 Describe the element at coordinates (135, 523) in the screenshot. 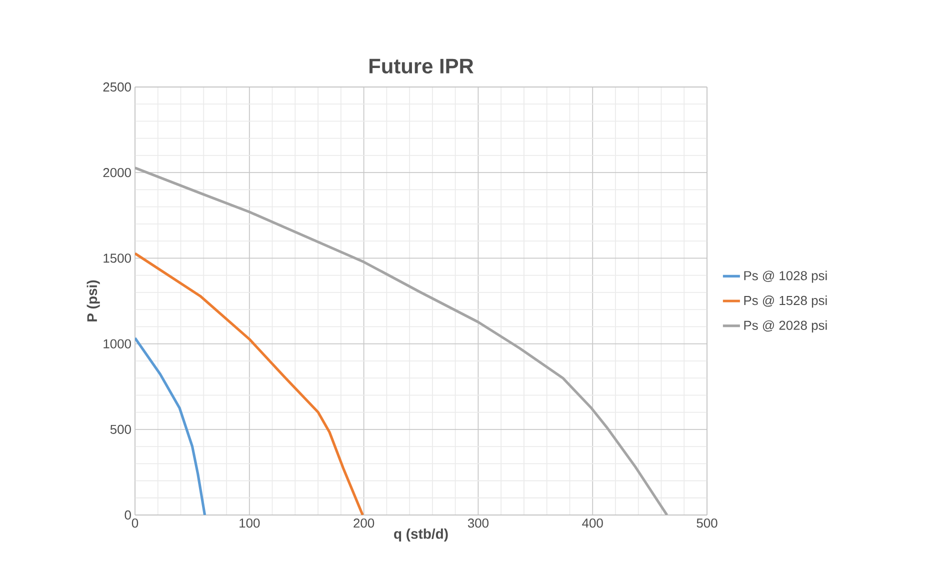

I see `x-tick-label: 0` at that location.